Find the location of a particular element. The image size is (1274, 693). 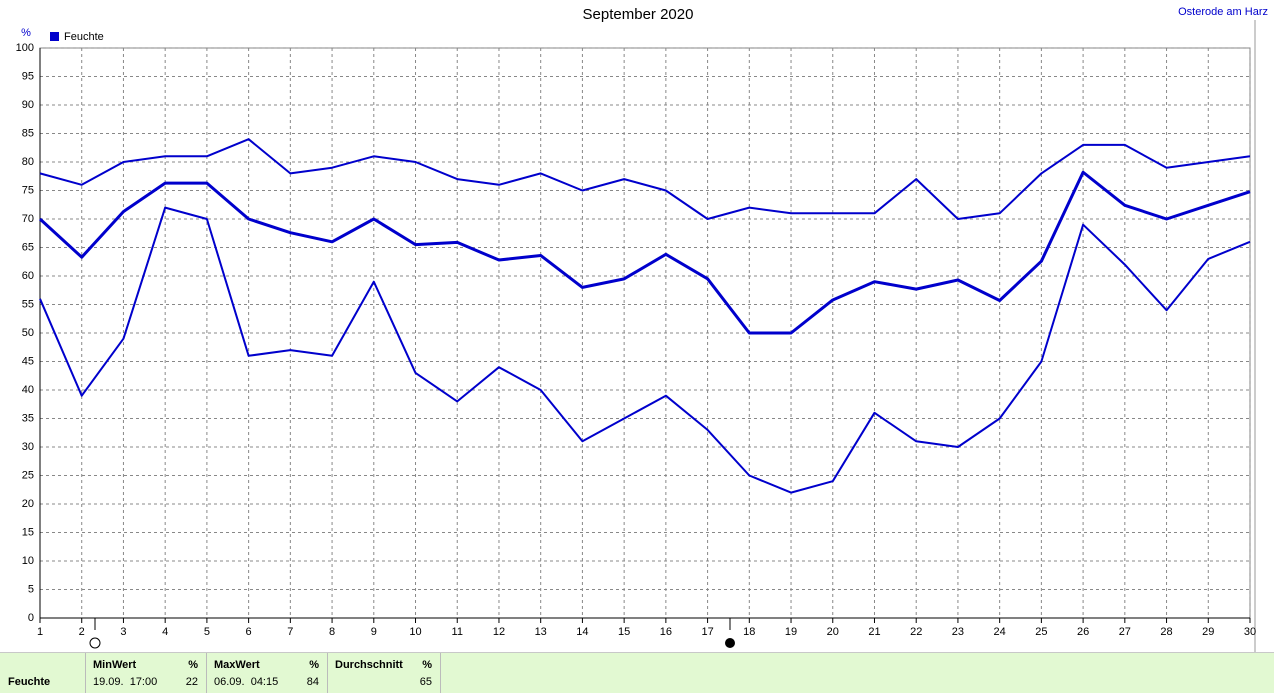

x-tick-label: 30 is located at coordinates (1250, 632).